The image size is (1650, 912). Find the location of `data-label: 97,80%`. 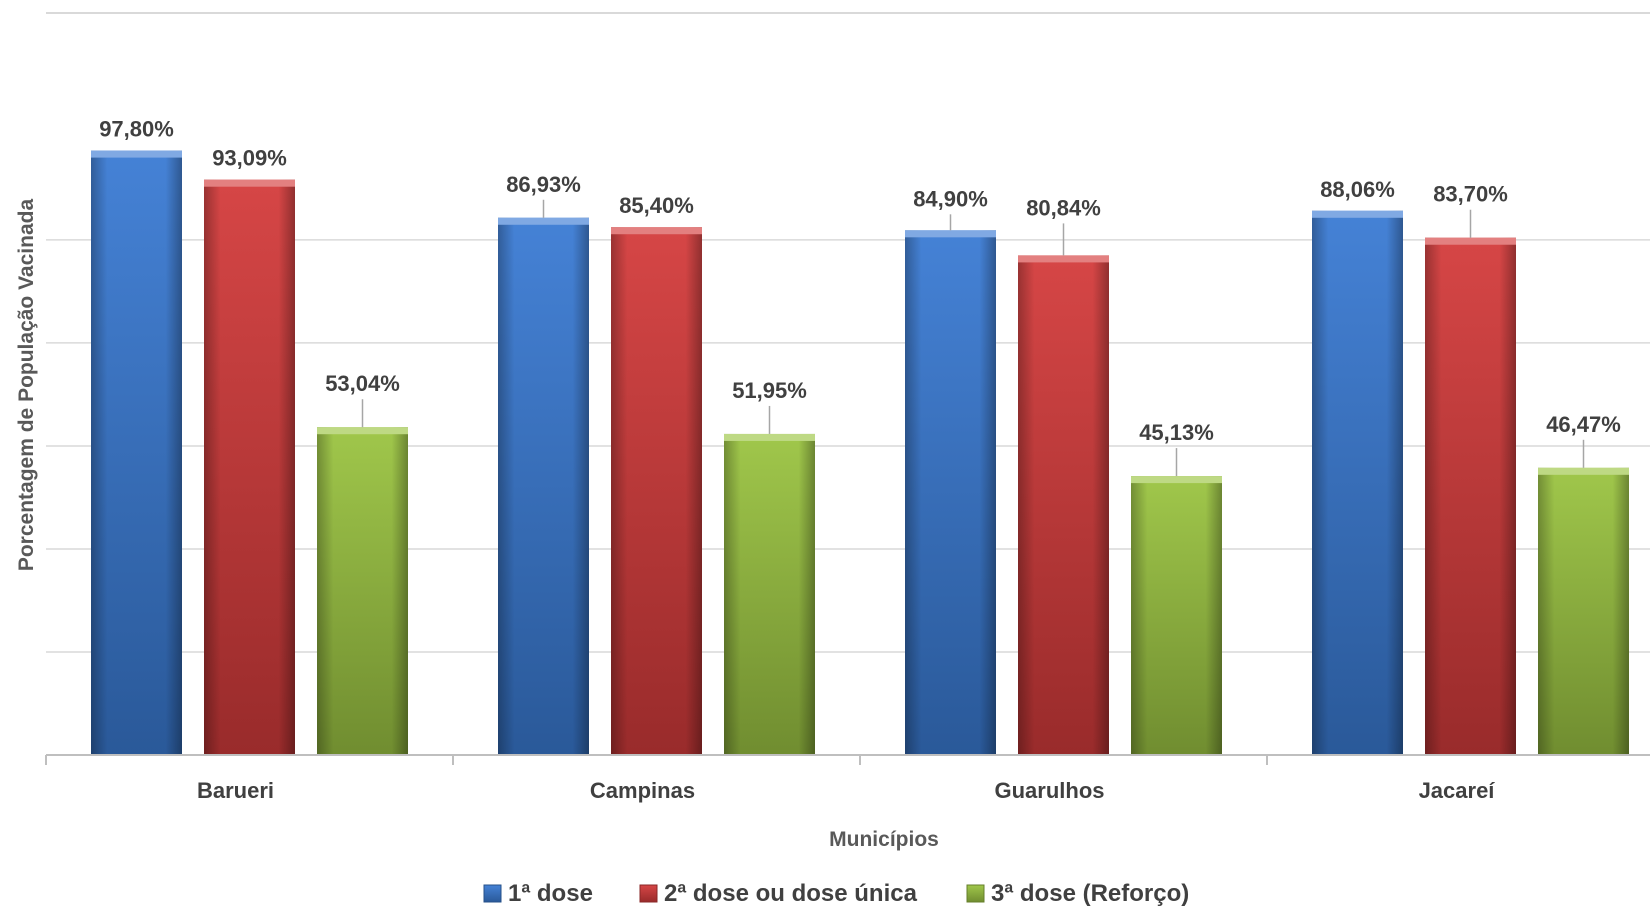

data-label: 97,80% is located at coordinates (136, 129).